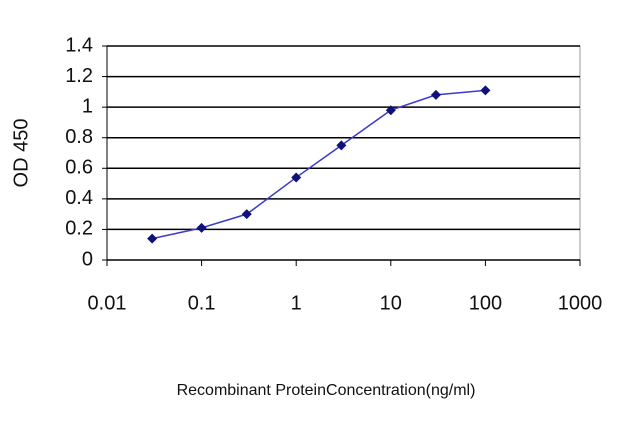  Describe the element at coordinates (21, 153) in the screenshot. I see `y-axis-label: OD 450` at that location.